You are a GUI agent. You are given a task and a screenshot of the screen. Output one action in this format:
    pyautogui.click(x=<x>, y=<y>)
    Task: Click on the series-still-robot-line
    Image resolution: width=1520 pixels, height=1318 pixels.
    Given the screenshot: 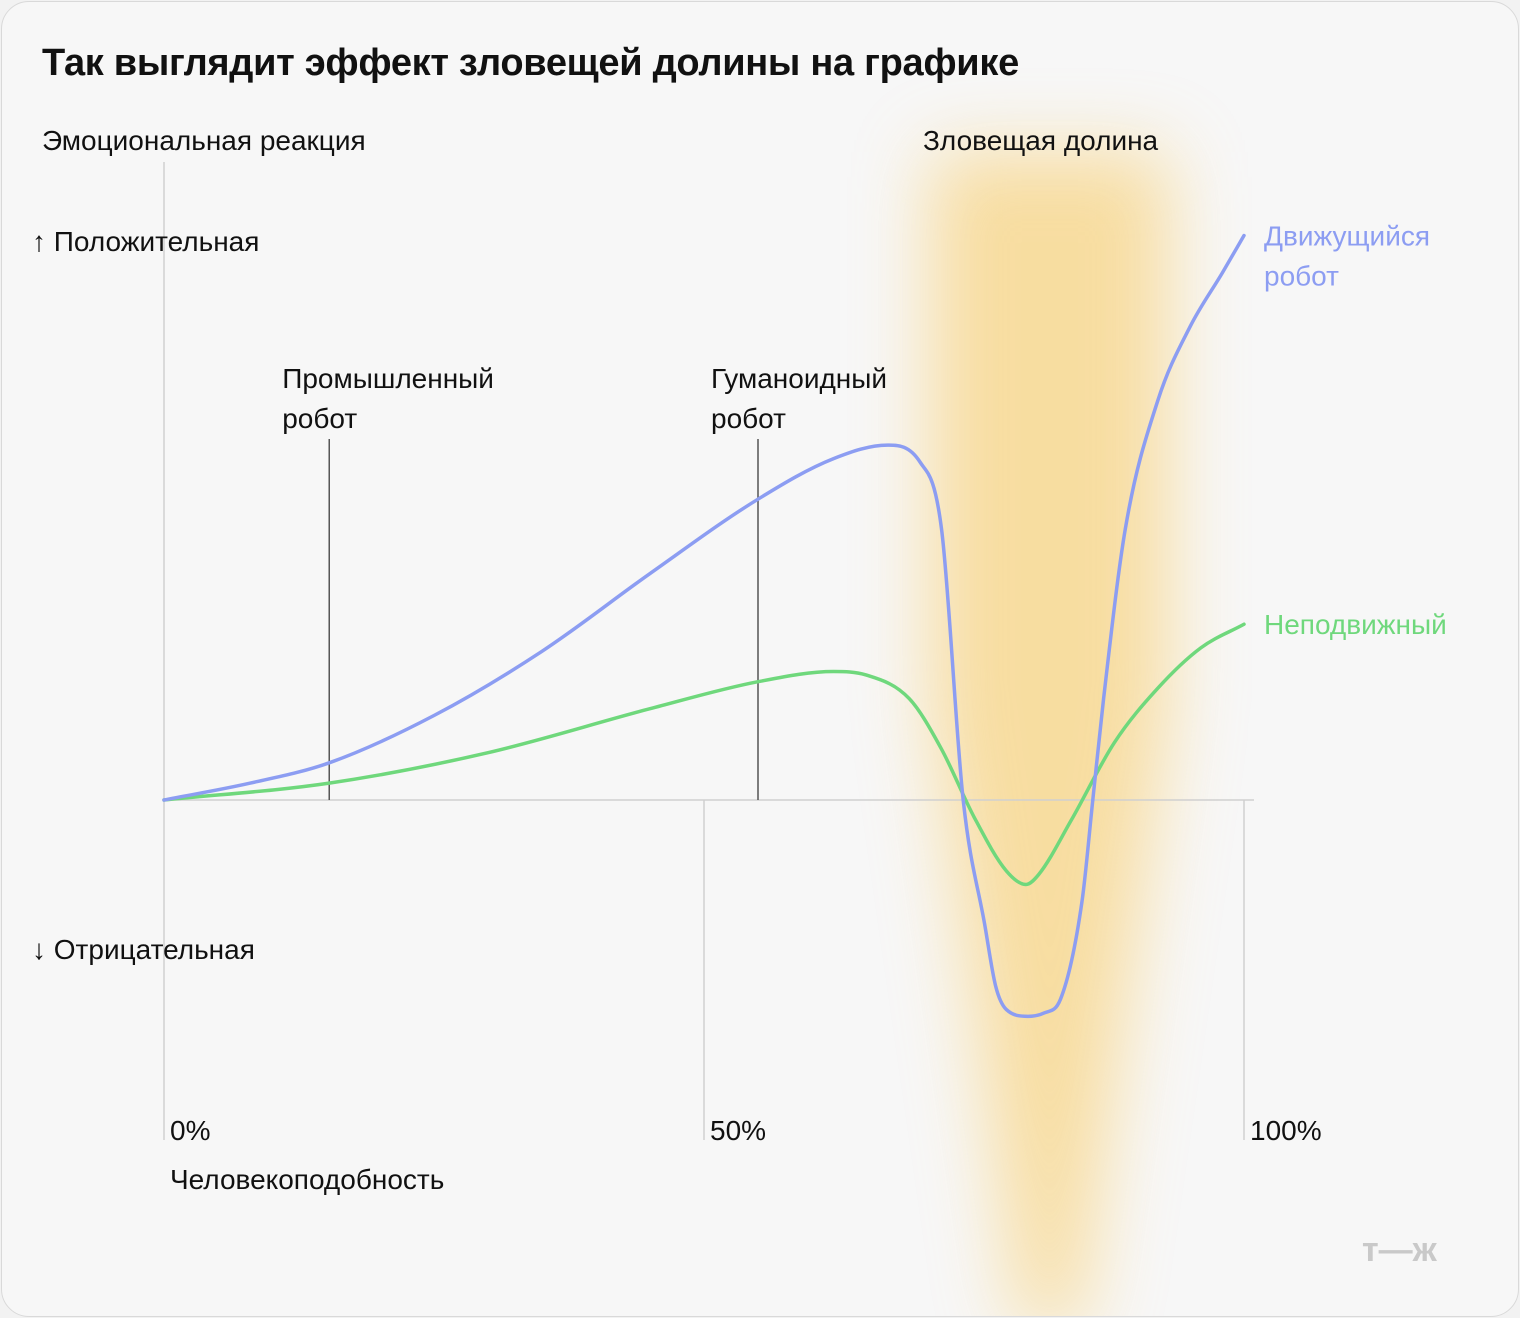 What is the action you would take?
    pyautogui.click(x=704, y=754)
    